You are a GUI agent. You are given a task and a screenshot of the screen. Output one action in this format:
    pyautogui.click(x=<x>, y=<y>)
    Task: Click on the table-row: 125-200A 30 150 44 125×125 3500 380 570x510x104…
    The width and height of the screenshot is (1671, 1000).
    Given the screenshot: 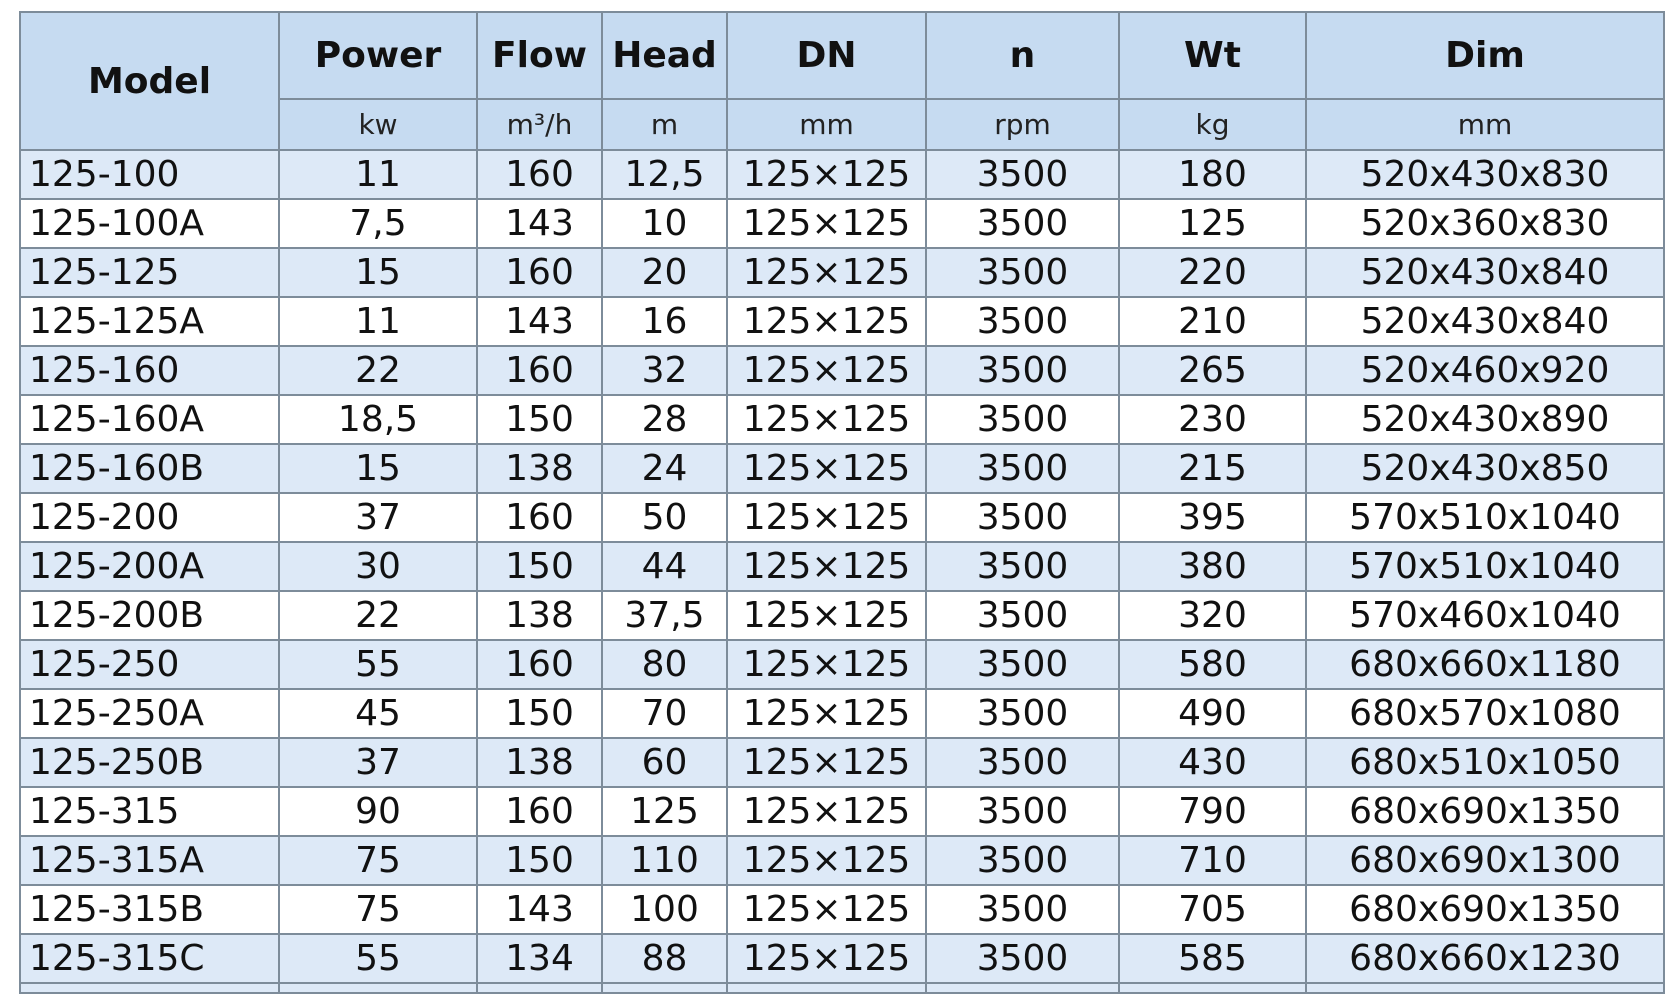 What is the action you would take?
    pyautogui.click(x=842, y=566)
    